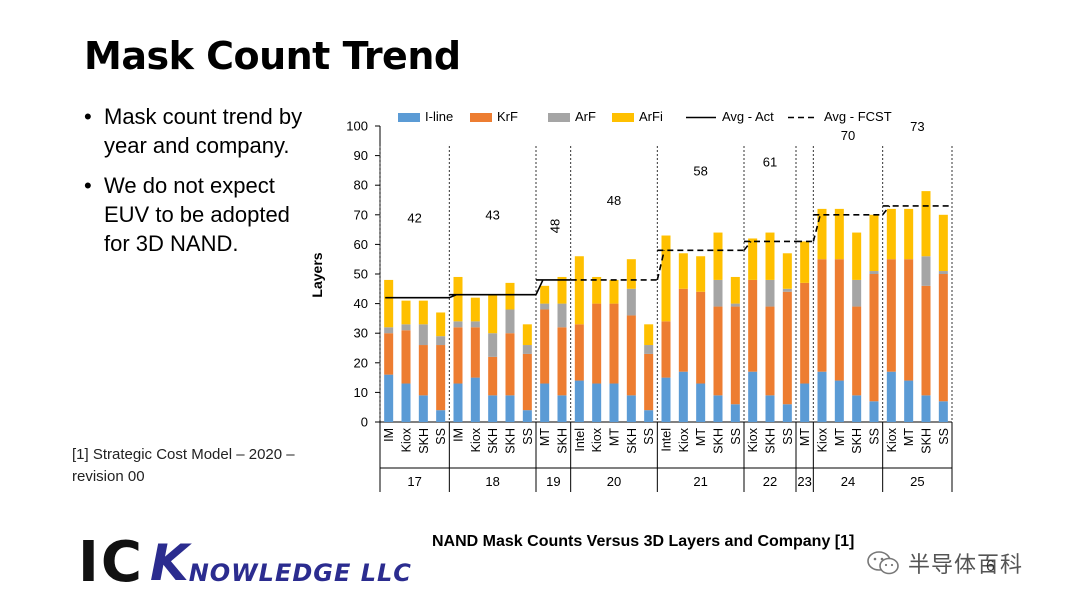 The width and height of the screenshot is (1080, 608). I want to click on logo-ic: IC, so click(111, 562).